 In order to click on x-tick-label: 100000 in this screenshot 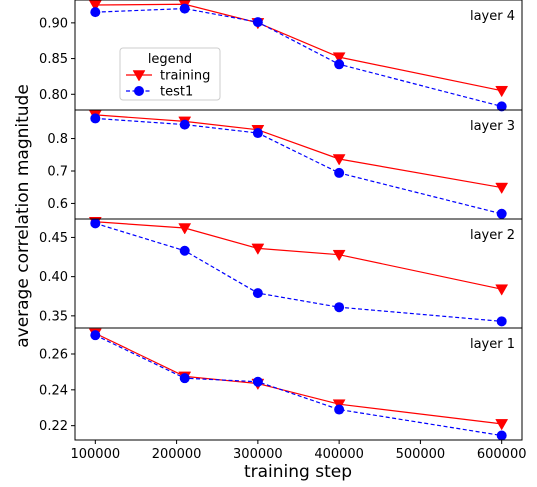, I will do `click(95, 454)`.